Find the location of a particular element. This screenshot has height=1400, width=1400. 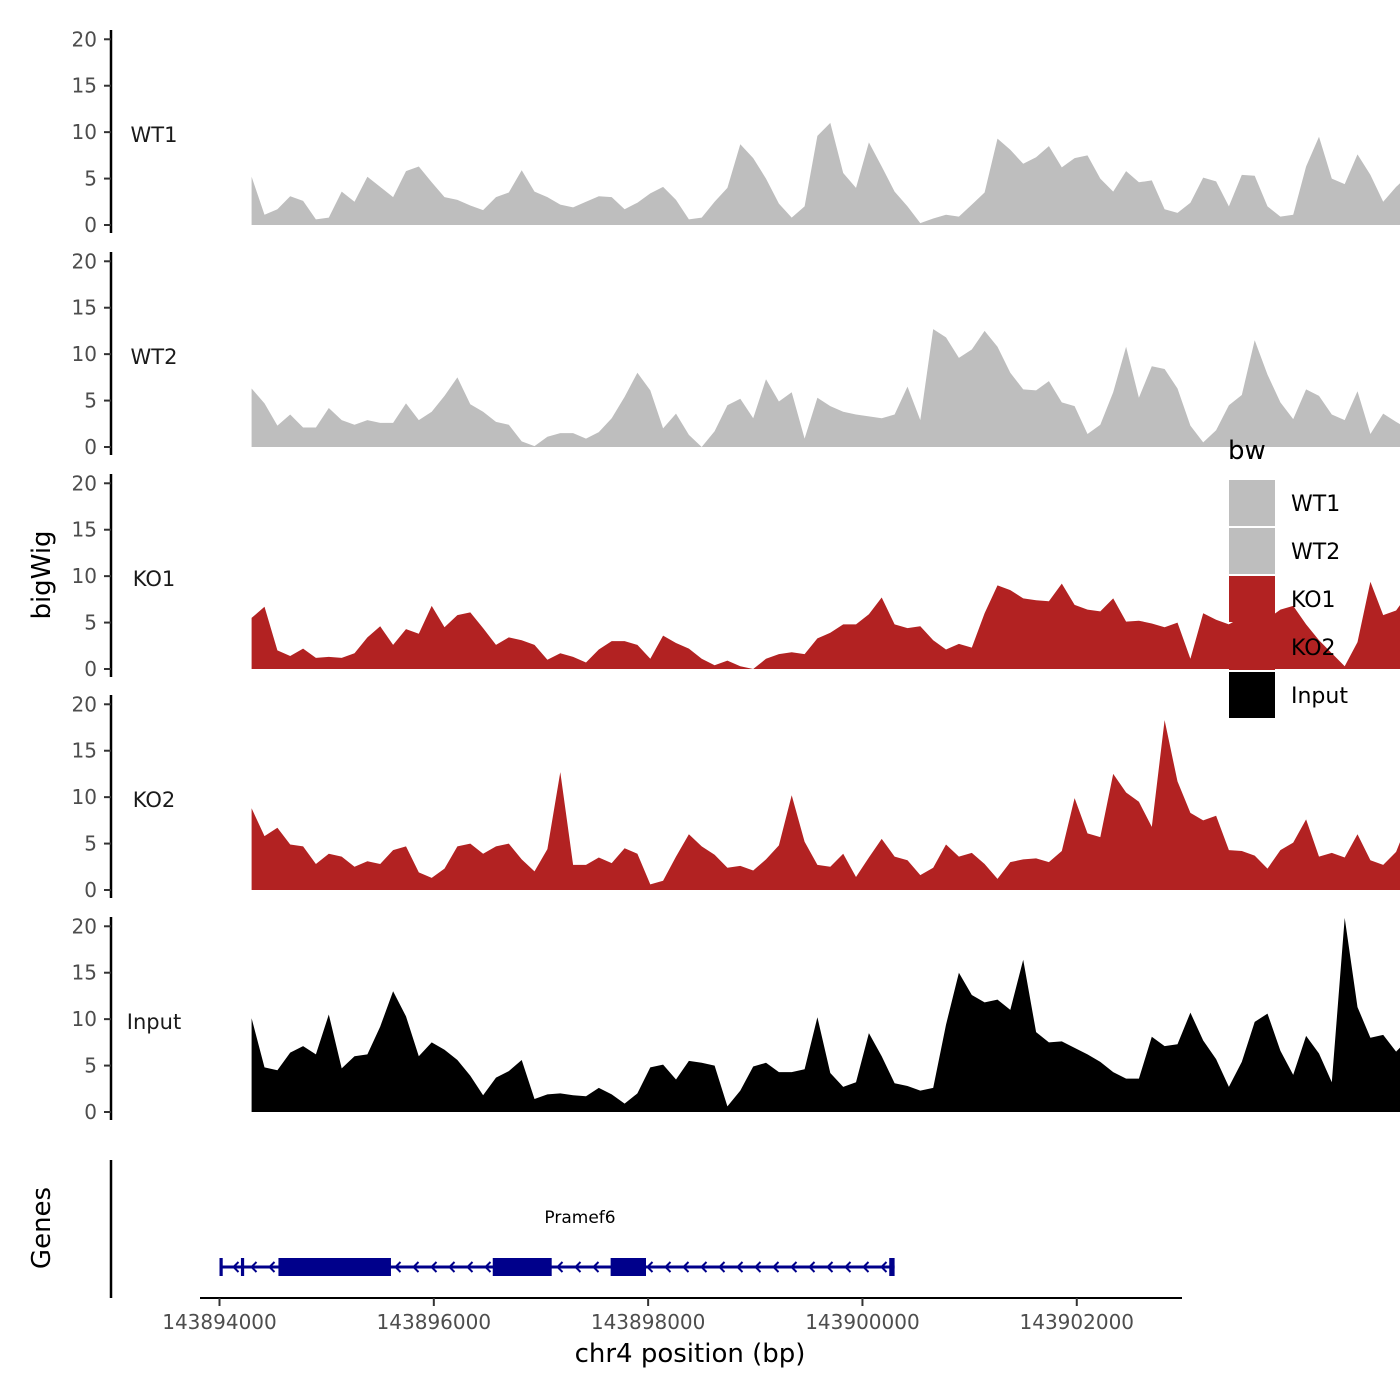

track-label-ko2: KO2 is located at coordinates (154, 800).